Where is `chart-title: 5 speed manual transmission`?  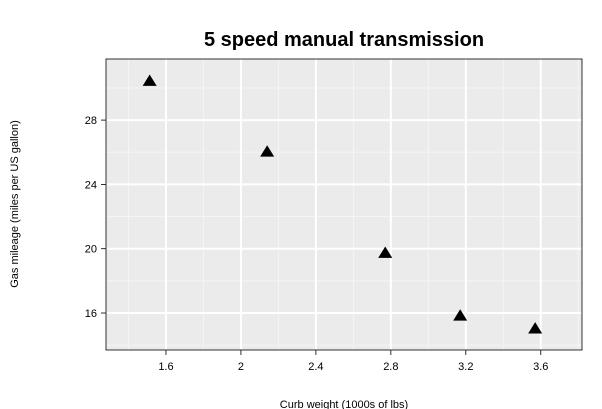
chart-title: 5 speed manual transmission is located at coordinates (344, 40).